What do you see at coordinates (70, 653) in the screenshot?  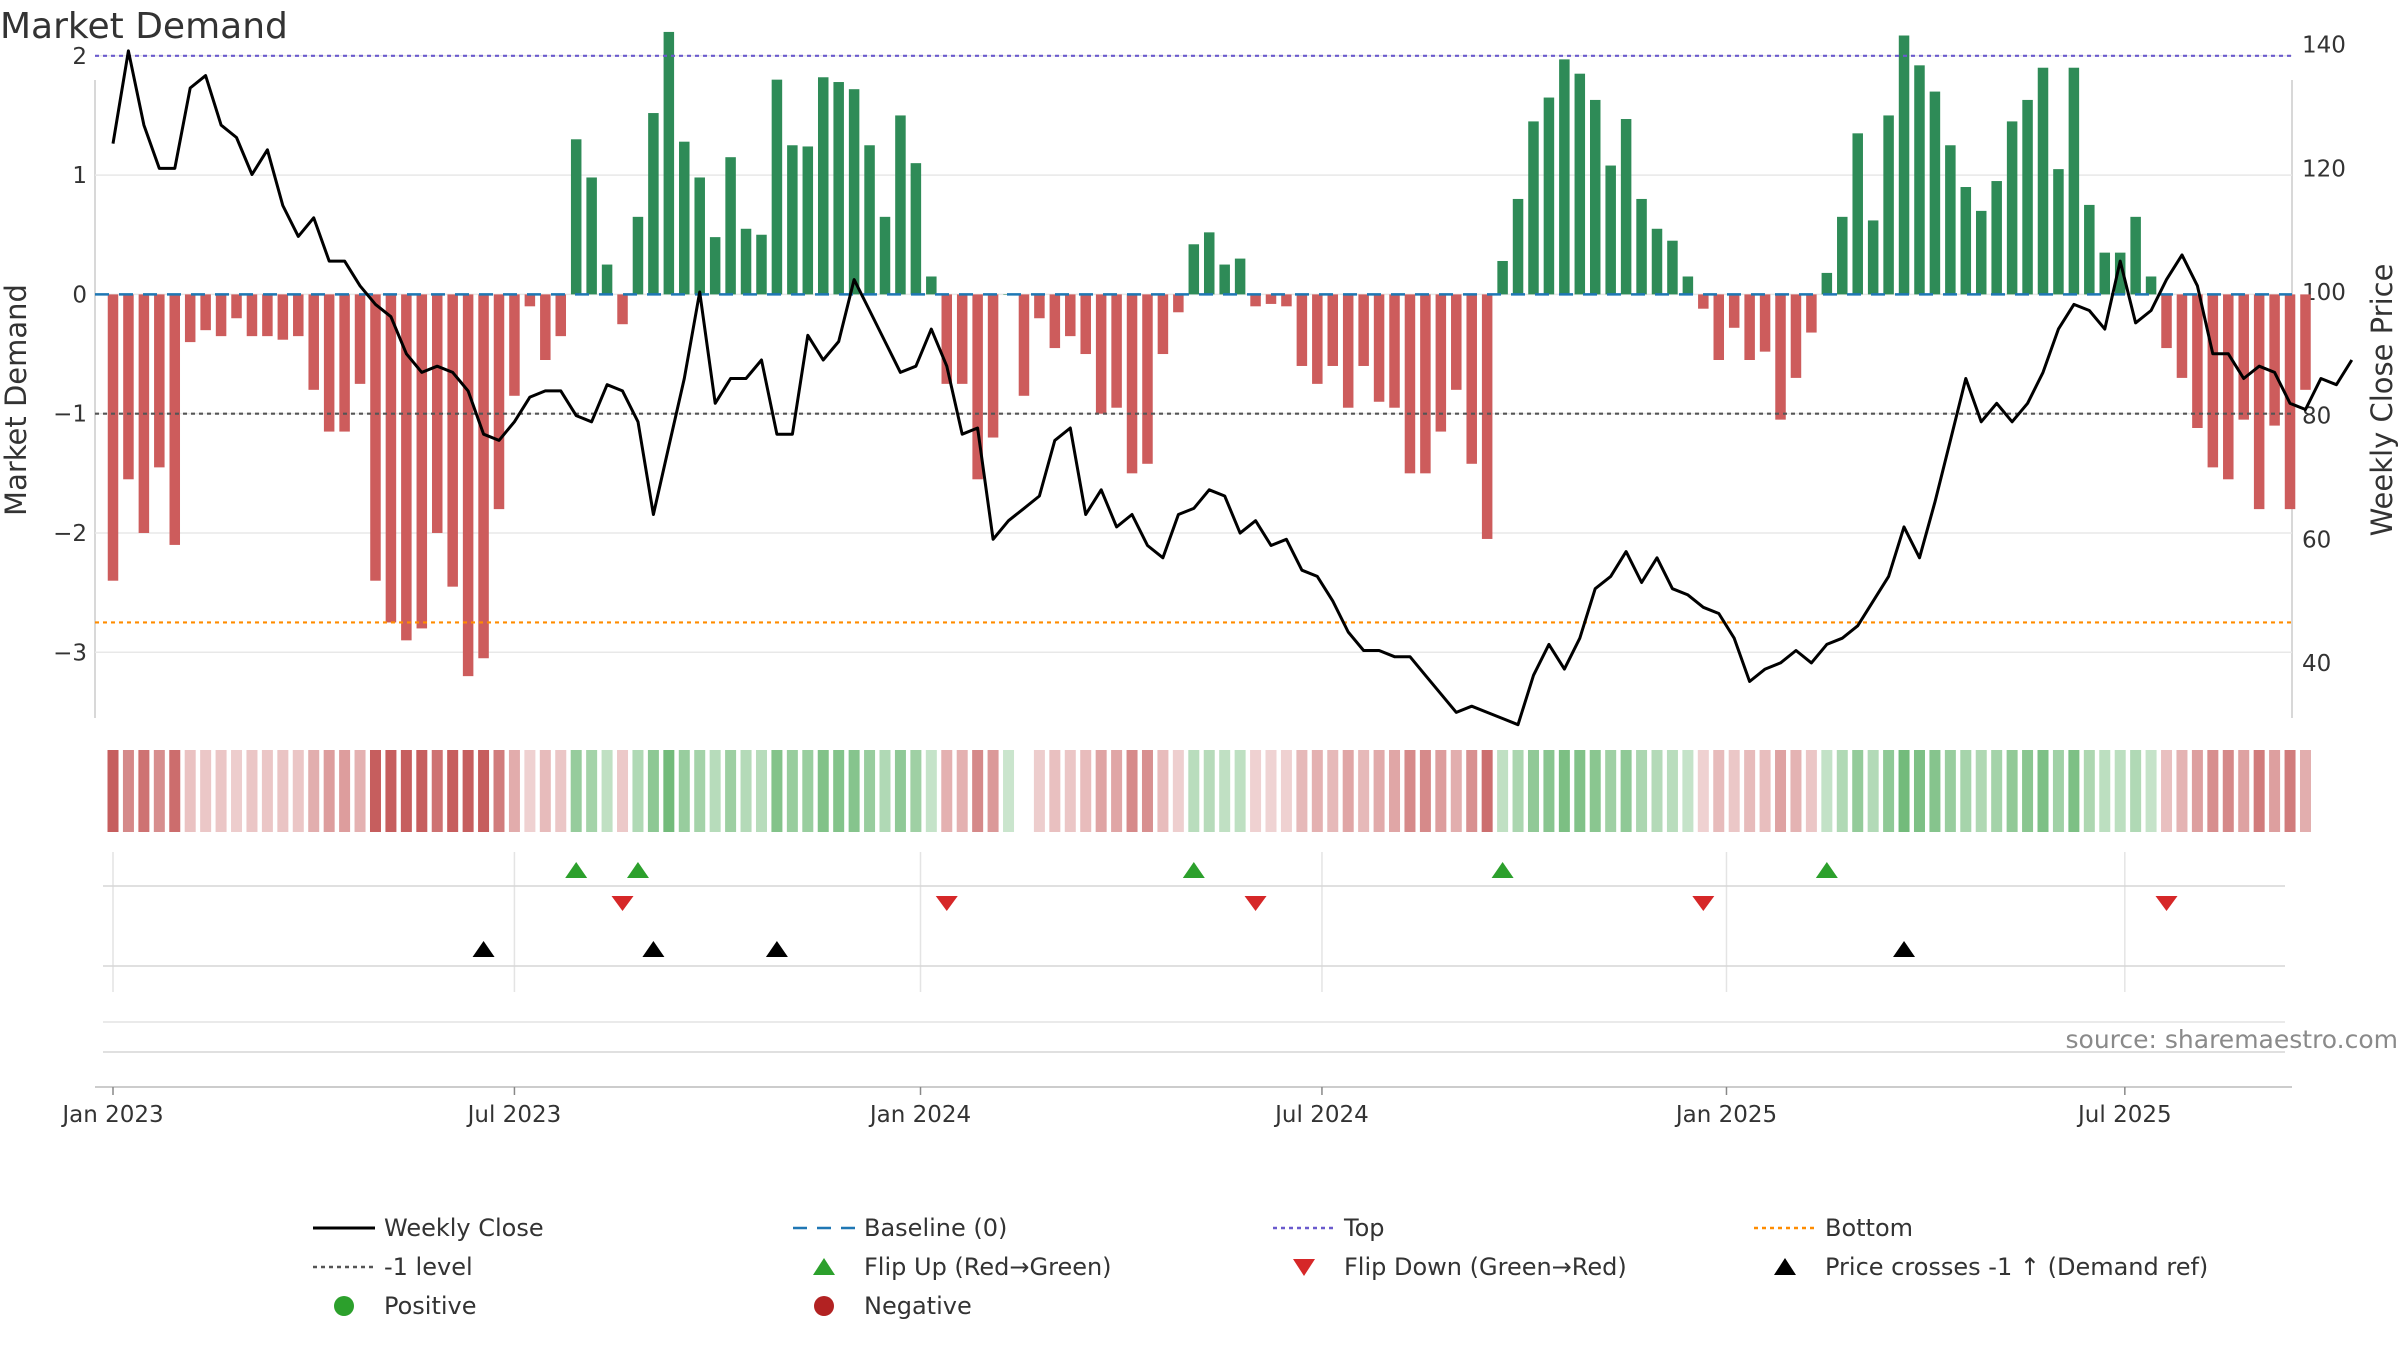 I see `y-left-tick-label: −3` at bounding box center [70, 653].